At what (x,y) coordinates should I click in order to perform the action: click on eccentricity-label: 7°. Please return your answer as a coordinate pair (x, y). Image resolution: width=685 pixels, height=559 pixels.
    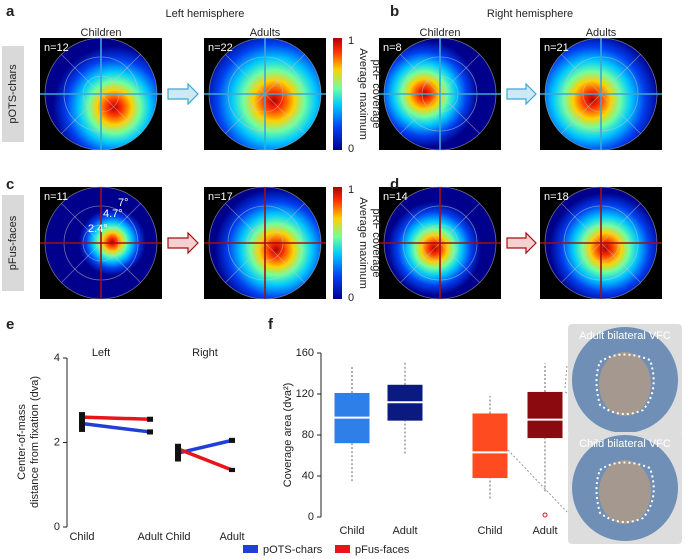
    Looking at the image, I should click on (123, 203).